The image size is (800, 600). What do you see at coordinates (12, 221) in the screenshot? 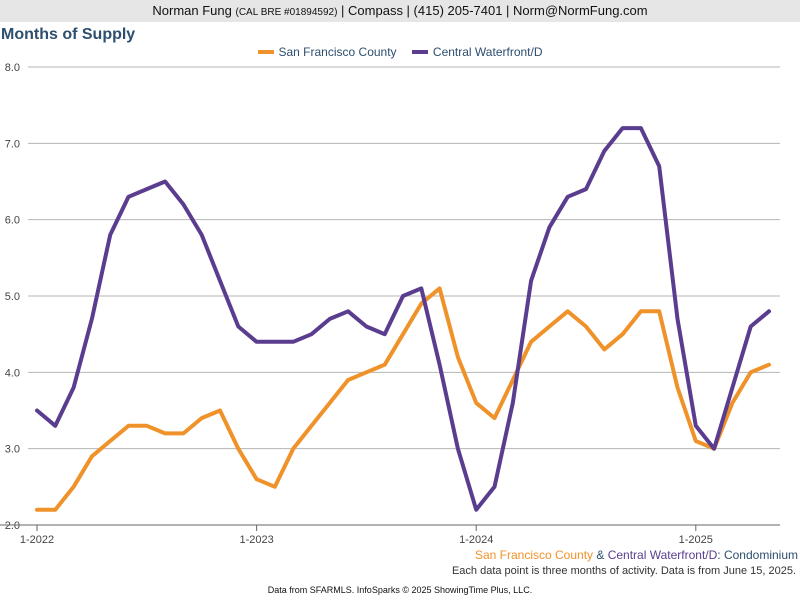
I see `y-tick-label: 6.0` at bounding box center [12, 221].